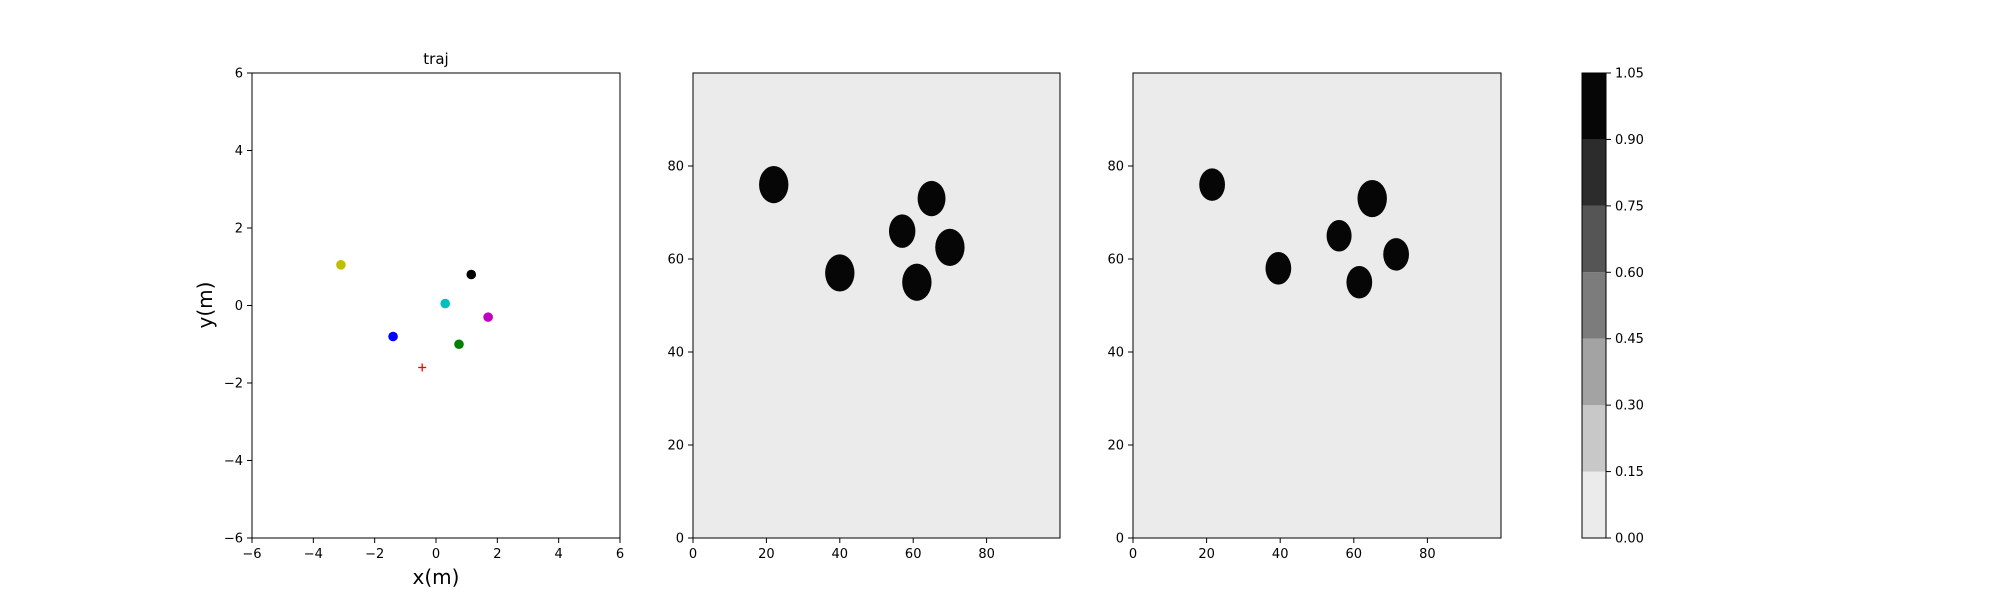 The height and width of the screenshot is (600, 2000). Describe the element at coordinates (1629, 339) in the screenshot. I see `colorbar-tick-label: 0.45` at that location.